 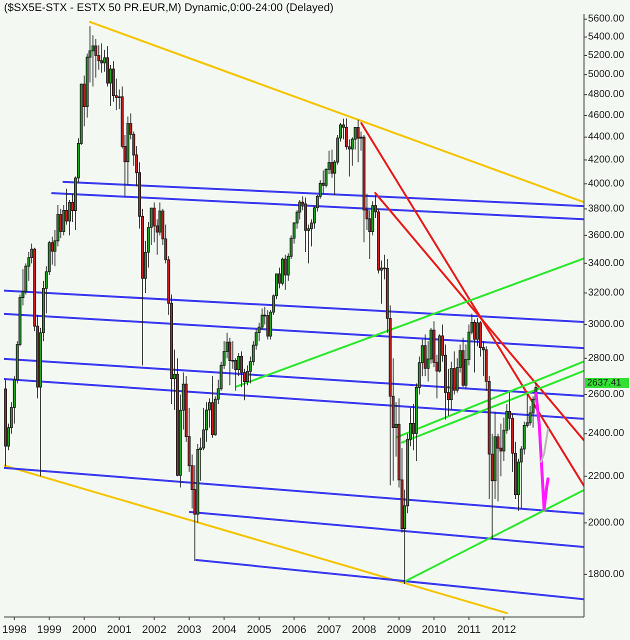 What do you see at coordinates (154, 630) in the screenshot?
I see `x-tick-label: 2002` at bounding box center [154, 630].